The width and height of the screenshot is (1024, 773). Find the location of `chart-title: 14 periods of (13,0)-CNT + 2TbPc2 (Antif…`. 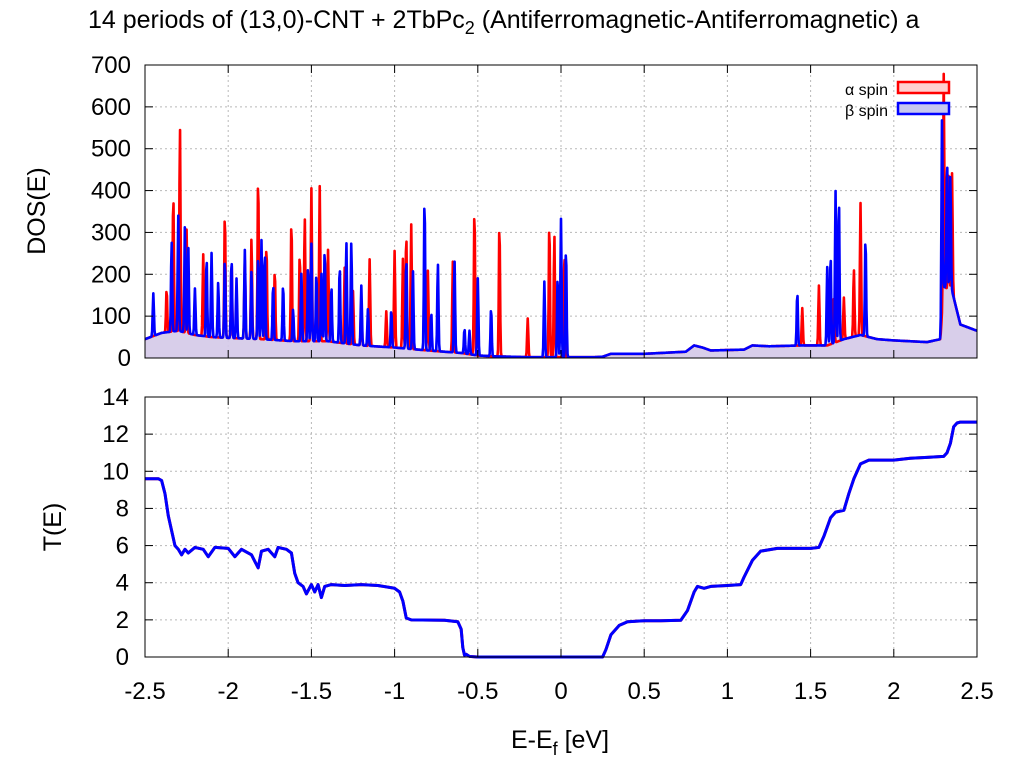

chart-title: 14 periods of (13,0)-CNT + 2TbPc2 (Antif… is located at coordinates (504, 22).